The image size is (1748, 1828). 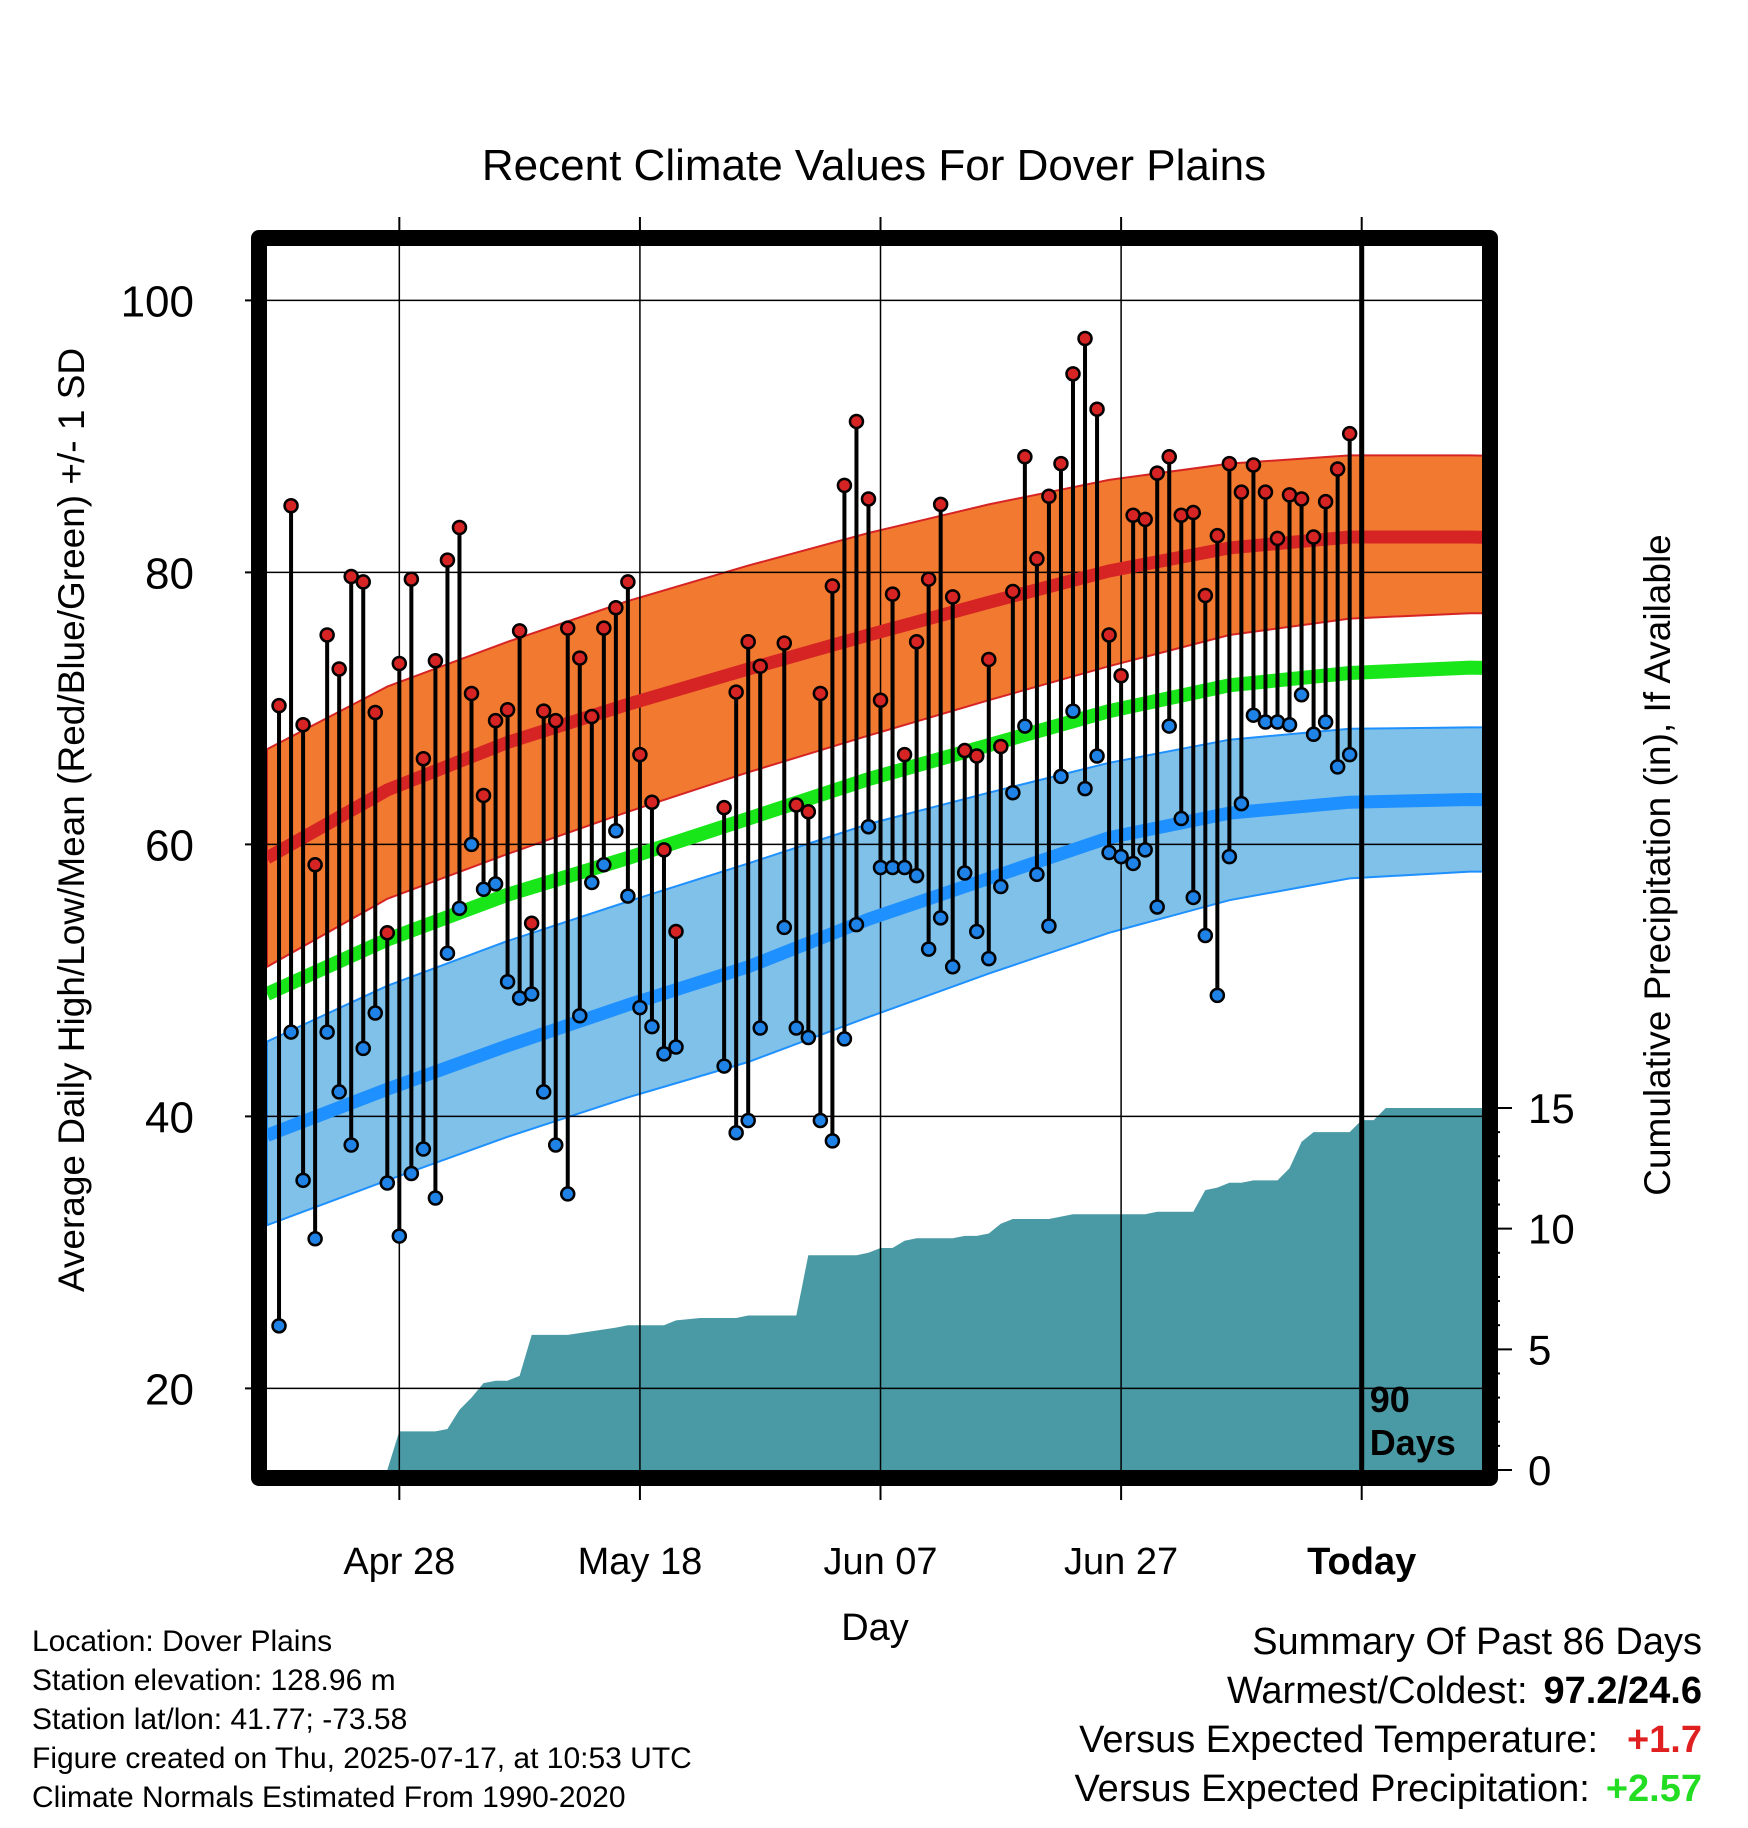 I want to click on cumulative-precip-area, so click(x=934, y=1289).